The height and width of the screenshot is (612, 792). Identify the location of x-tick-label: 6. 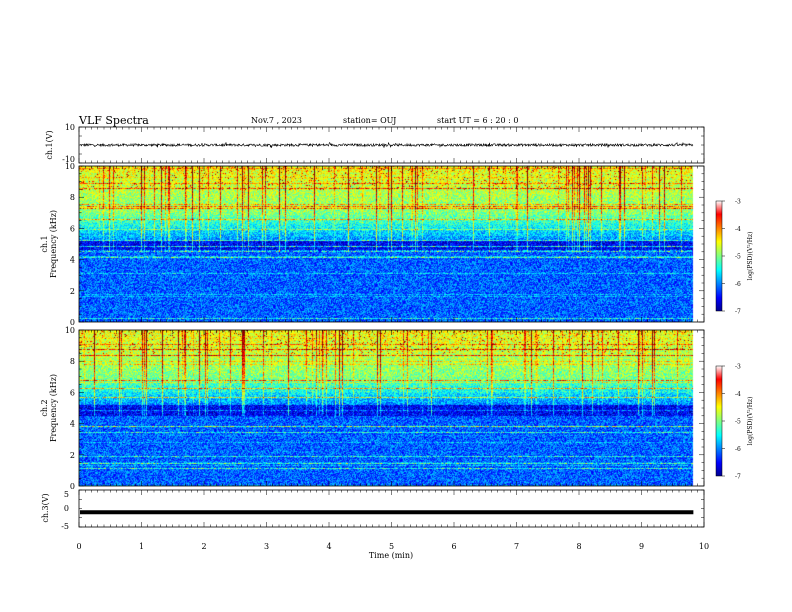
(453, 546).